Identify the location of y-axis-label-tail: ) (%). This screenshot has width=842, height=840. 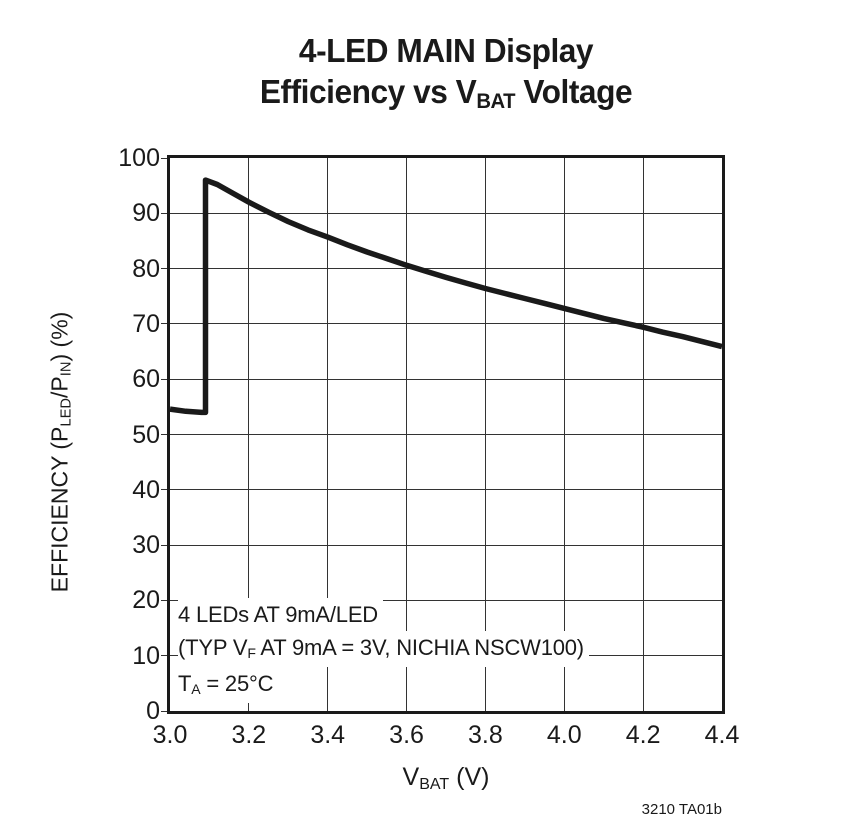
(59, 336).